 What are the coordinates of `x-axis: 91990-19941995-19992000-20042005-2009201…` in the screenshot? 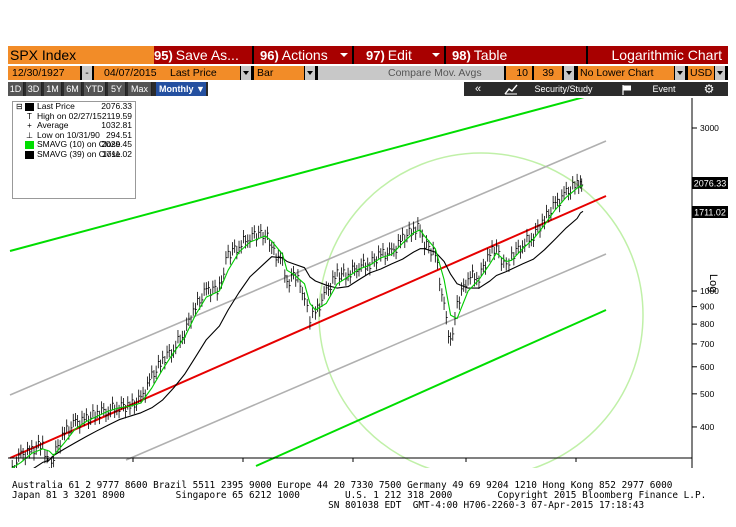 It's located at (370, 460).